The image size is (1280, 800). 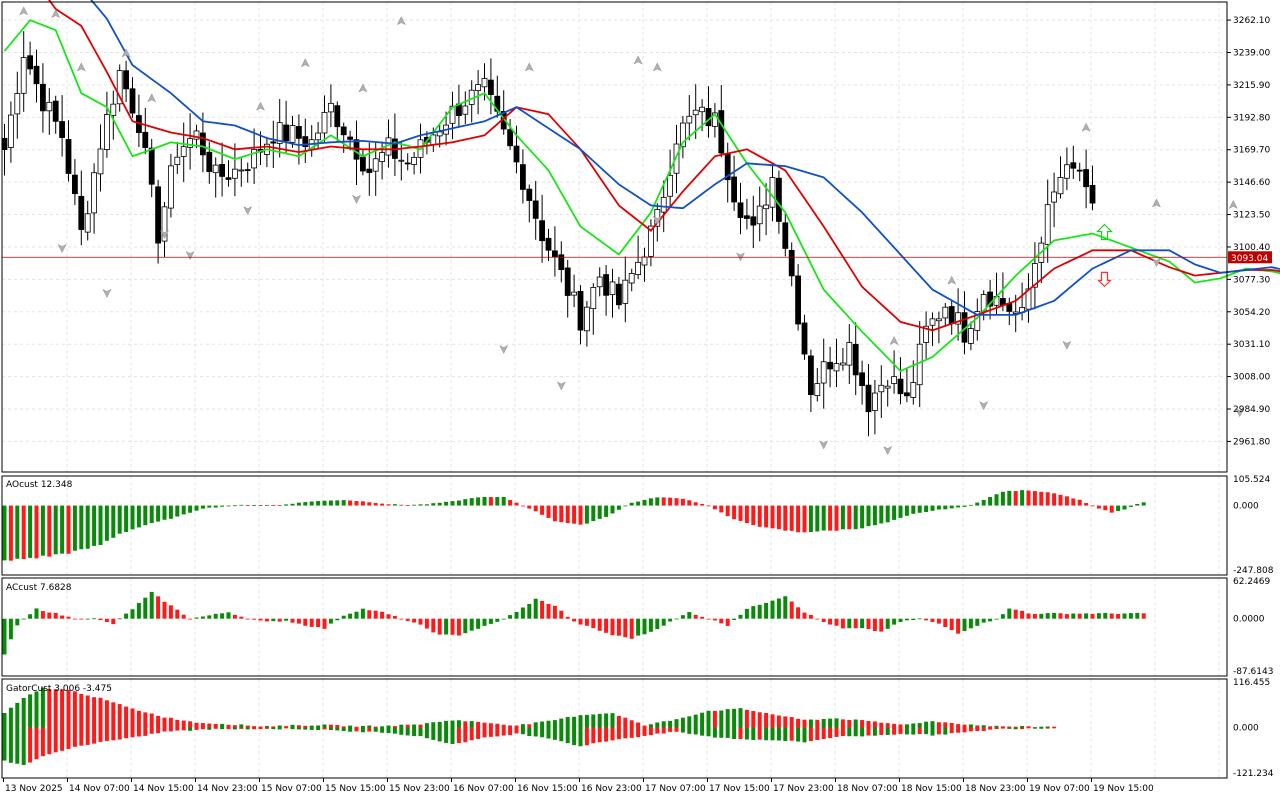 I want to click on gator-panel, so click(x=529, y=726).